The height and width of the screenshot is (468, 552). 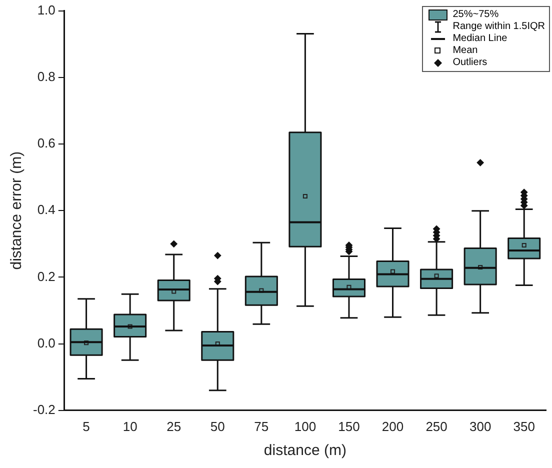 I want to click on annotation: Median Line, so click(x=480, y=39).